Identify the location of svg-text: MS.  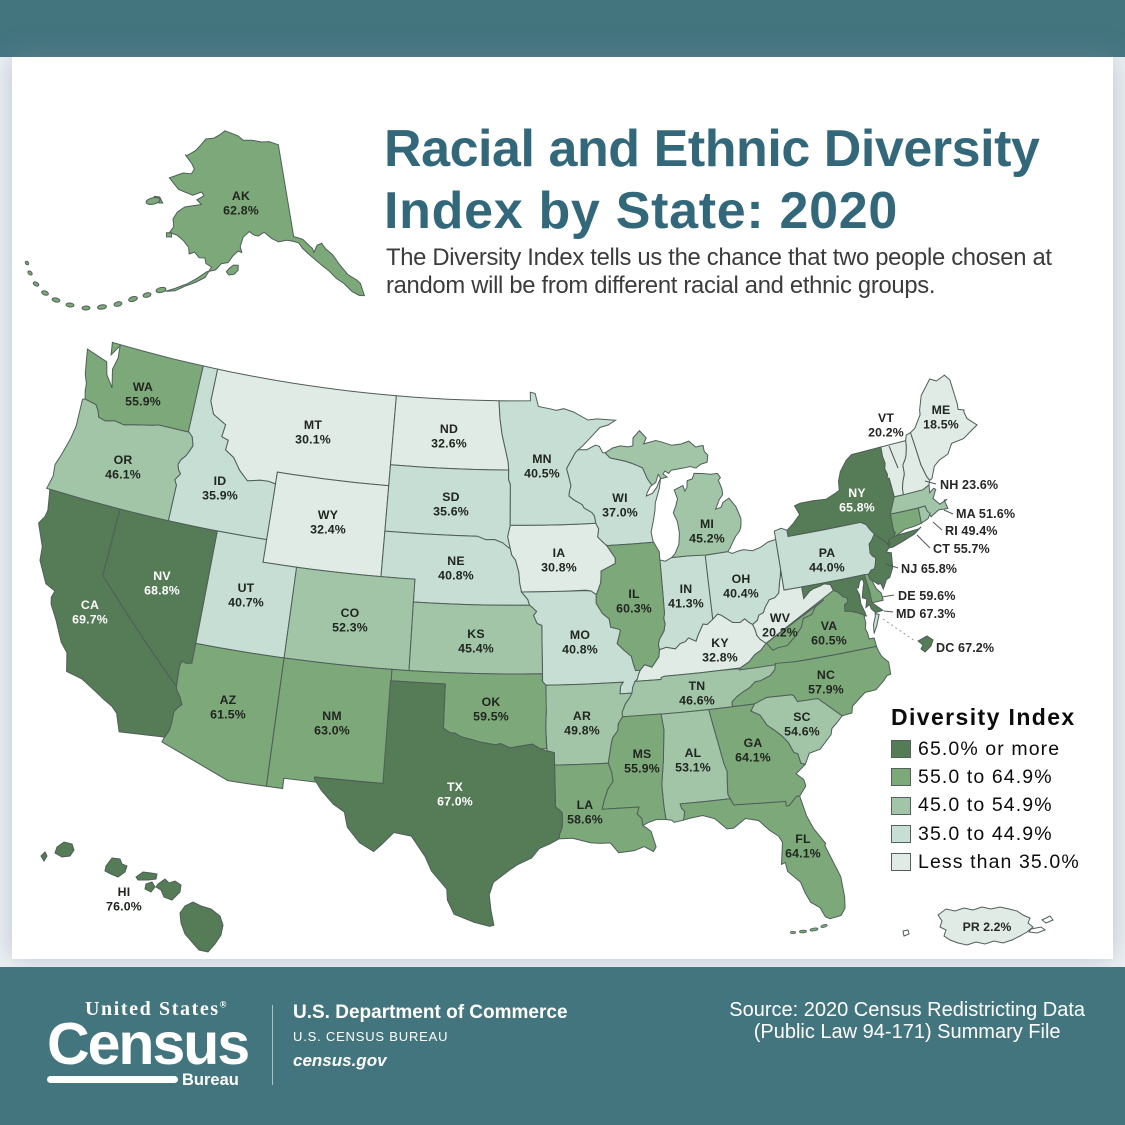
(642, 754).